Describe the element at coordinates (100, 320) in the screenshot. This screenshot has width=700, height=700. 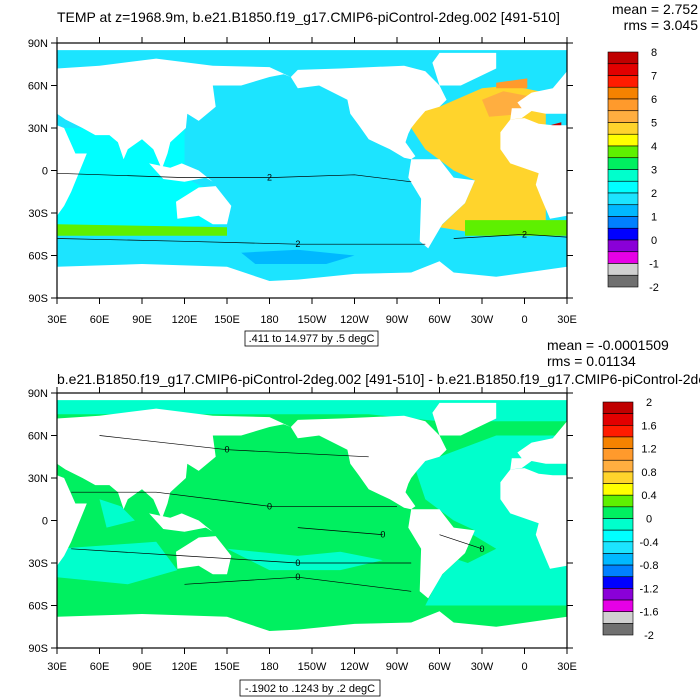
I see `x-tick-label: 60E` at that location.